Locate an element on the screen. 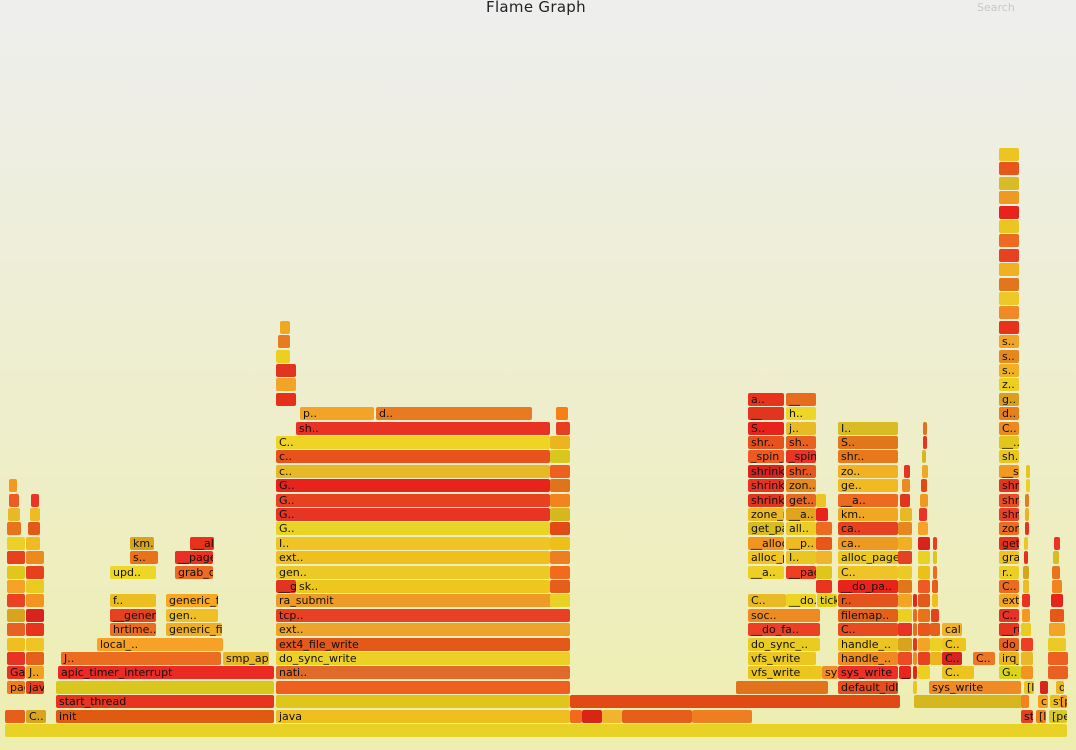 The image size is (1076, 750). stack-frame: grab_cache_page_write_begin is located at coordinates (194, 572).